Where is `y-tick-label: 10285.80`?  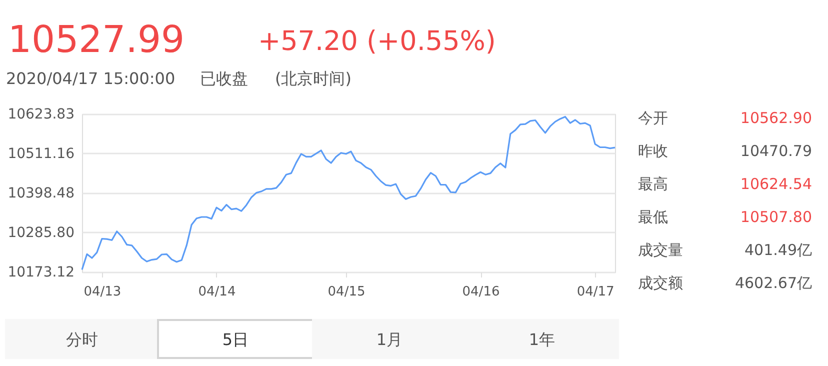 y-tick-label: 10285.80 is located at coordinates (41, 233).